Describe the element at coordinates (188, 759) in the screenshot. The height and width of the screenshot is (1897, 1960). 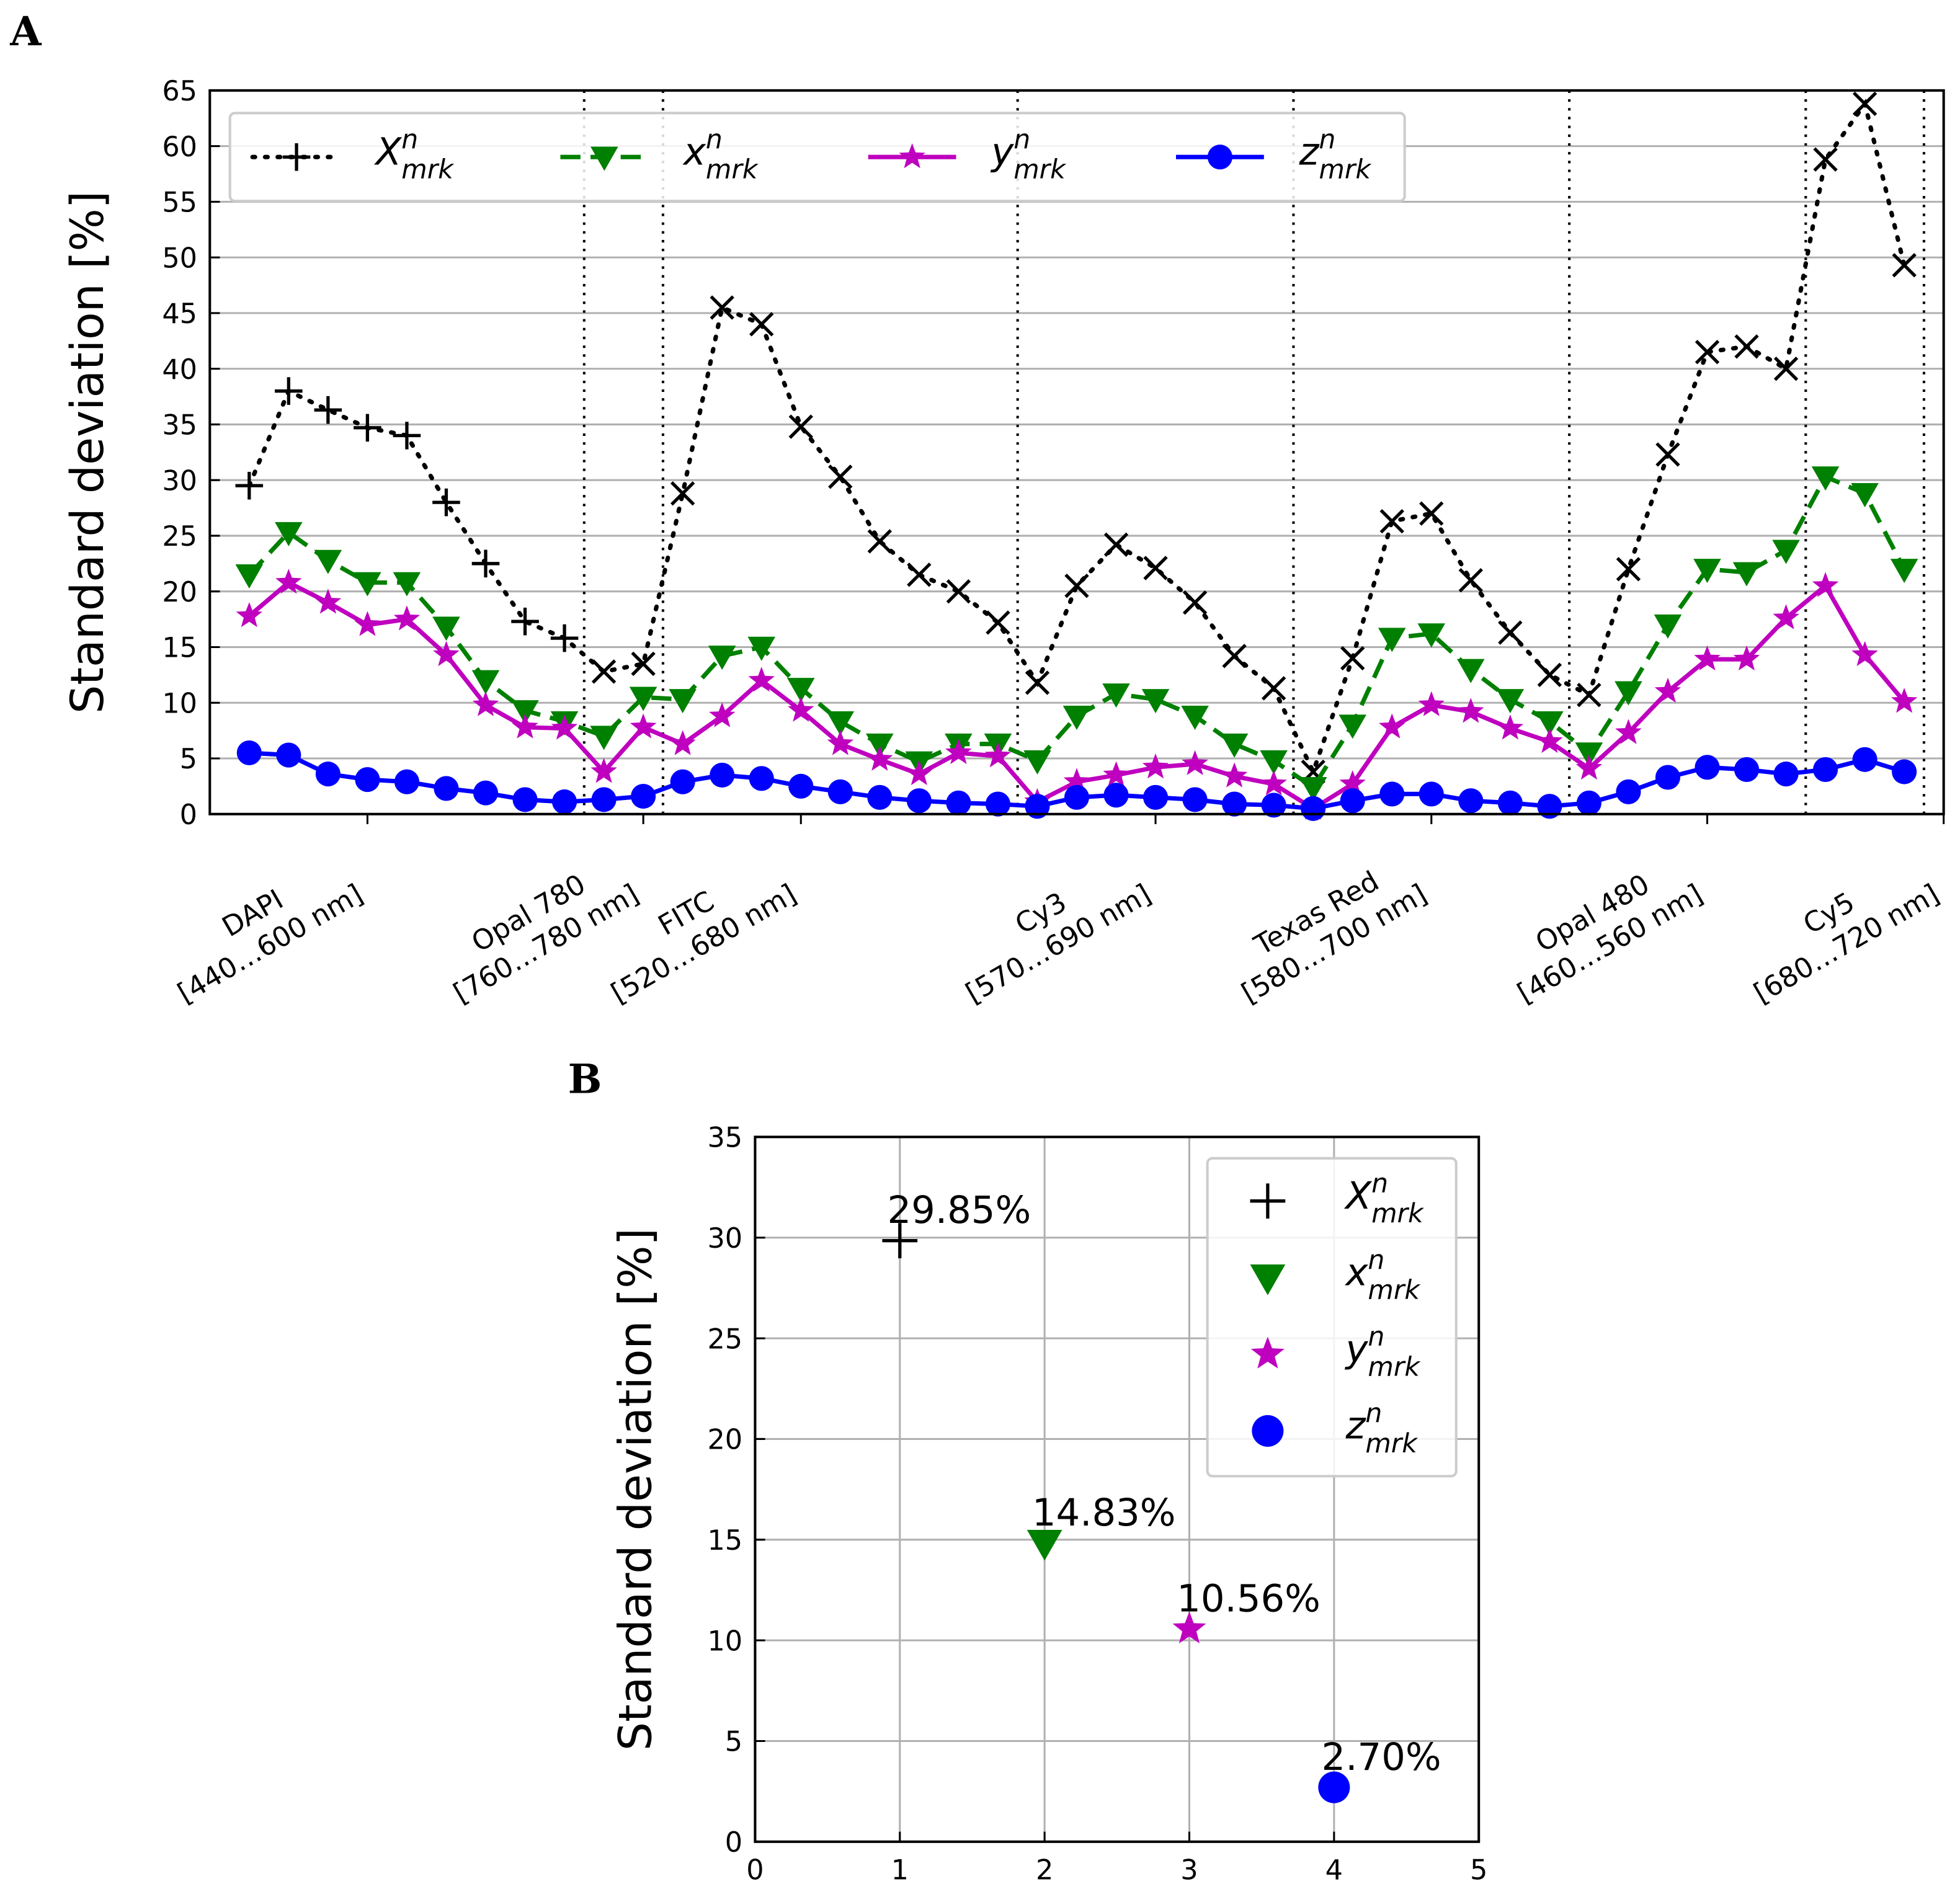
I see `y-tick-label: 5` at that location.